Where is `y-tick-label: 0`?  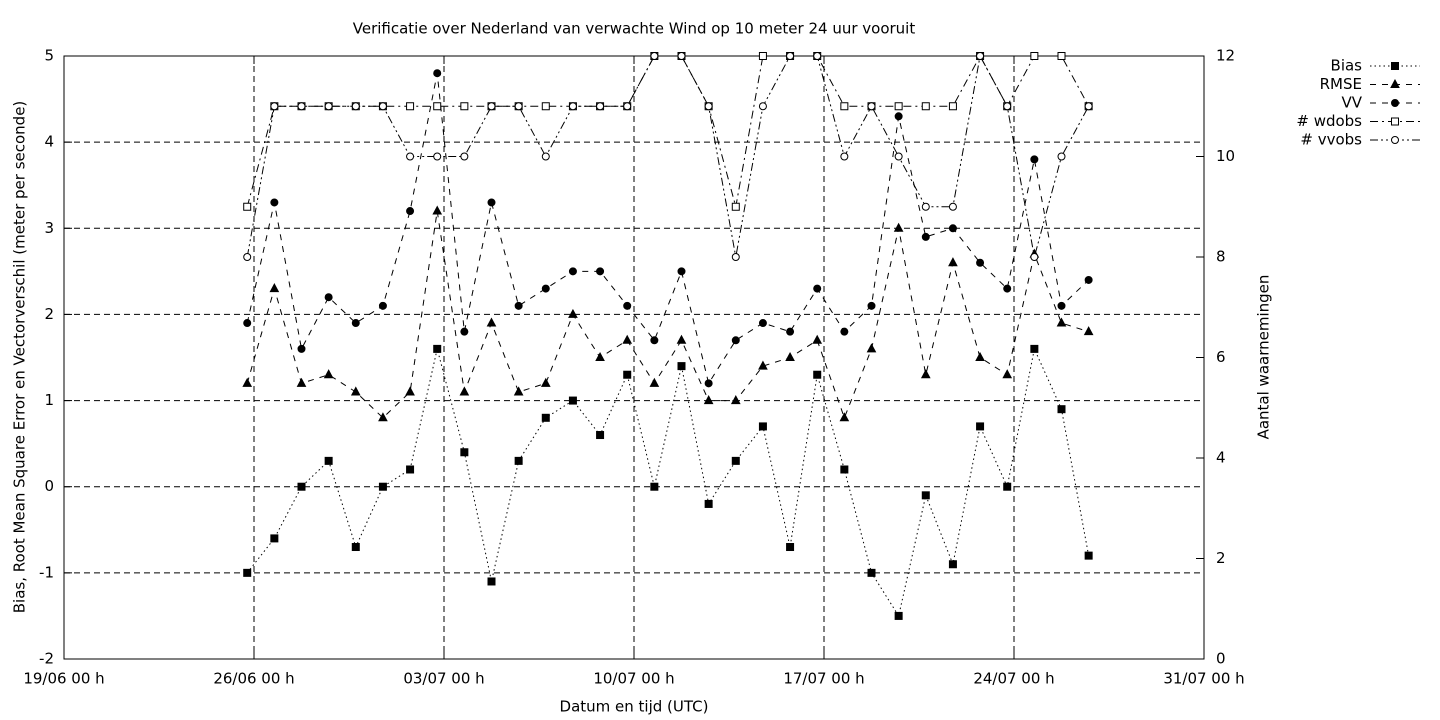 y-tick-label: 0 is located at coordinates (49, 486).